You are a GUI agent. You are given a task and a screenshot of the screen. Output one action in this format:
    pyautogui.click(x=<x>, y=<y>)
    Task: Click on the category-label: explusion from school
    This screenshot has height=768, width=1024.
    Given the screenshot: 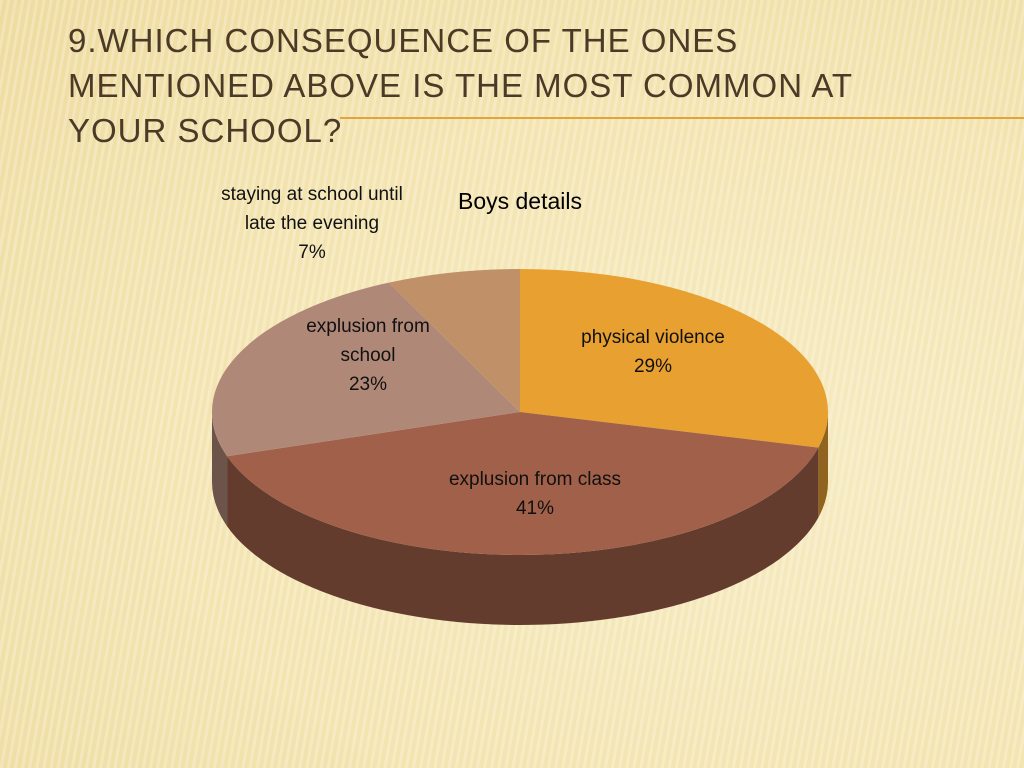 What is the action you would take?
    pyautogui.click(x=368, y=341)
    